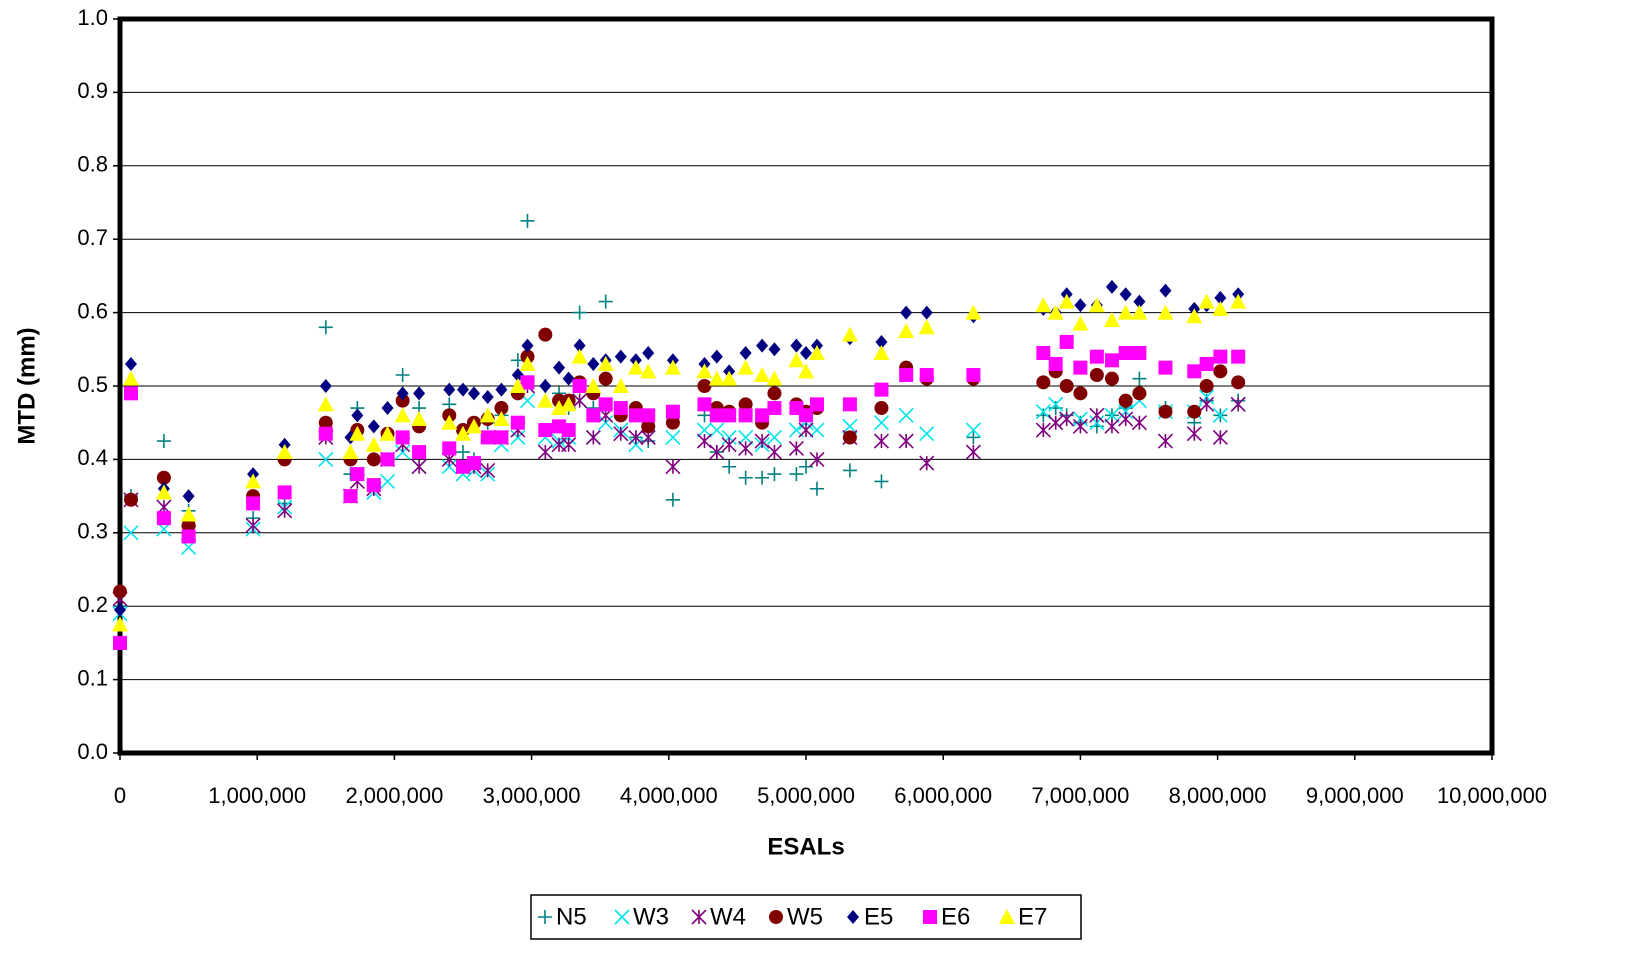  Describe the element at coordinates (1492, 795) in the screenshot. I see `x-tick-label: 10,000,000` at that location.